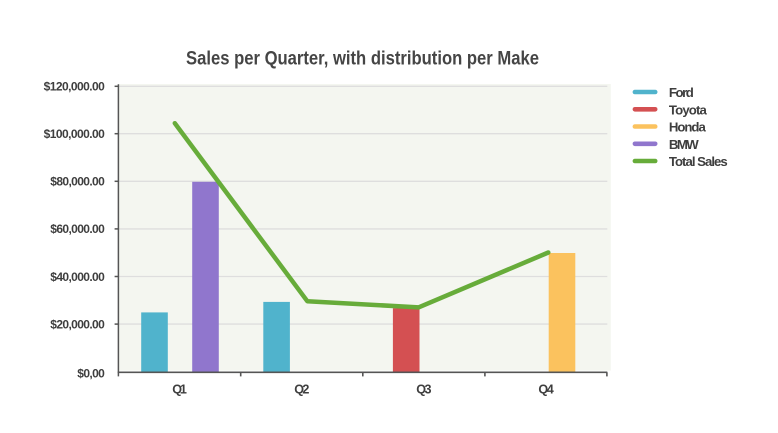  What do you see at coordinates (698, 161) in the screenshot?
I see `svg-text: Total Sales` at bounding box center [698, 161].